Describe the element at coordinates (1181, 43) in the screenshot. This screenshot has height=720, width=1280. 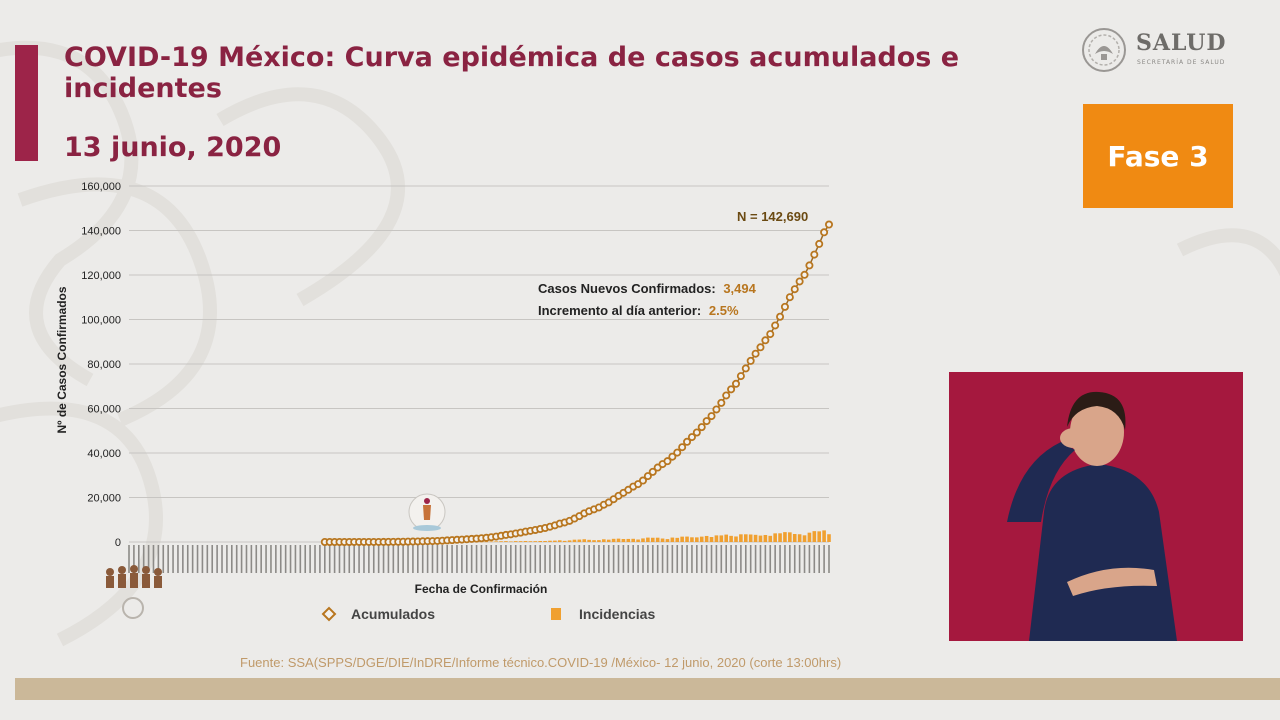
I see `logo-name: SALUD` at that location.